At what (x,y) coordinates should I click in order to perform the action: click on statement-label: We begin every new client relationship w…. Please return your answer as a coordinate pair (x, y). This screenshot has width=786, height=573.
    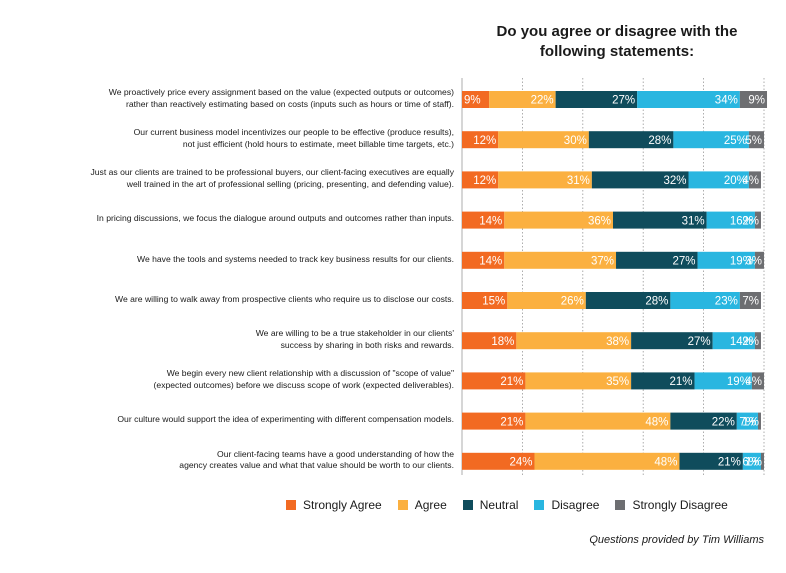
    Looking at the image, I should click on (303, 379).